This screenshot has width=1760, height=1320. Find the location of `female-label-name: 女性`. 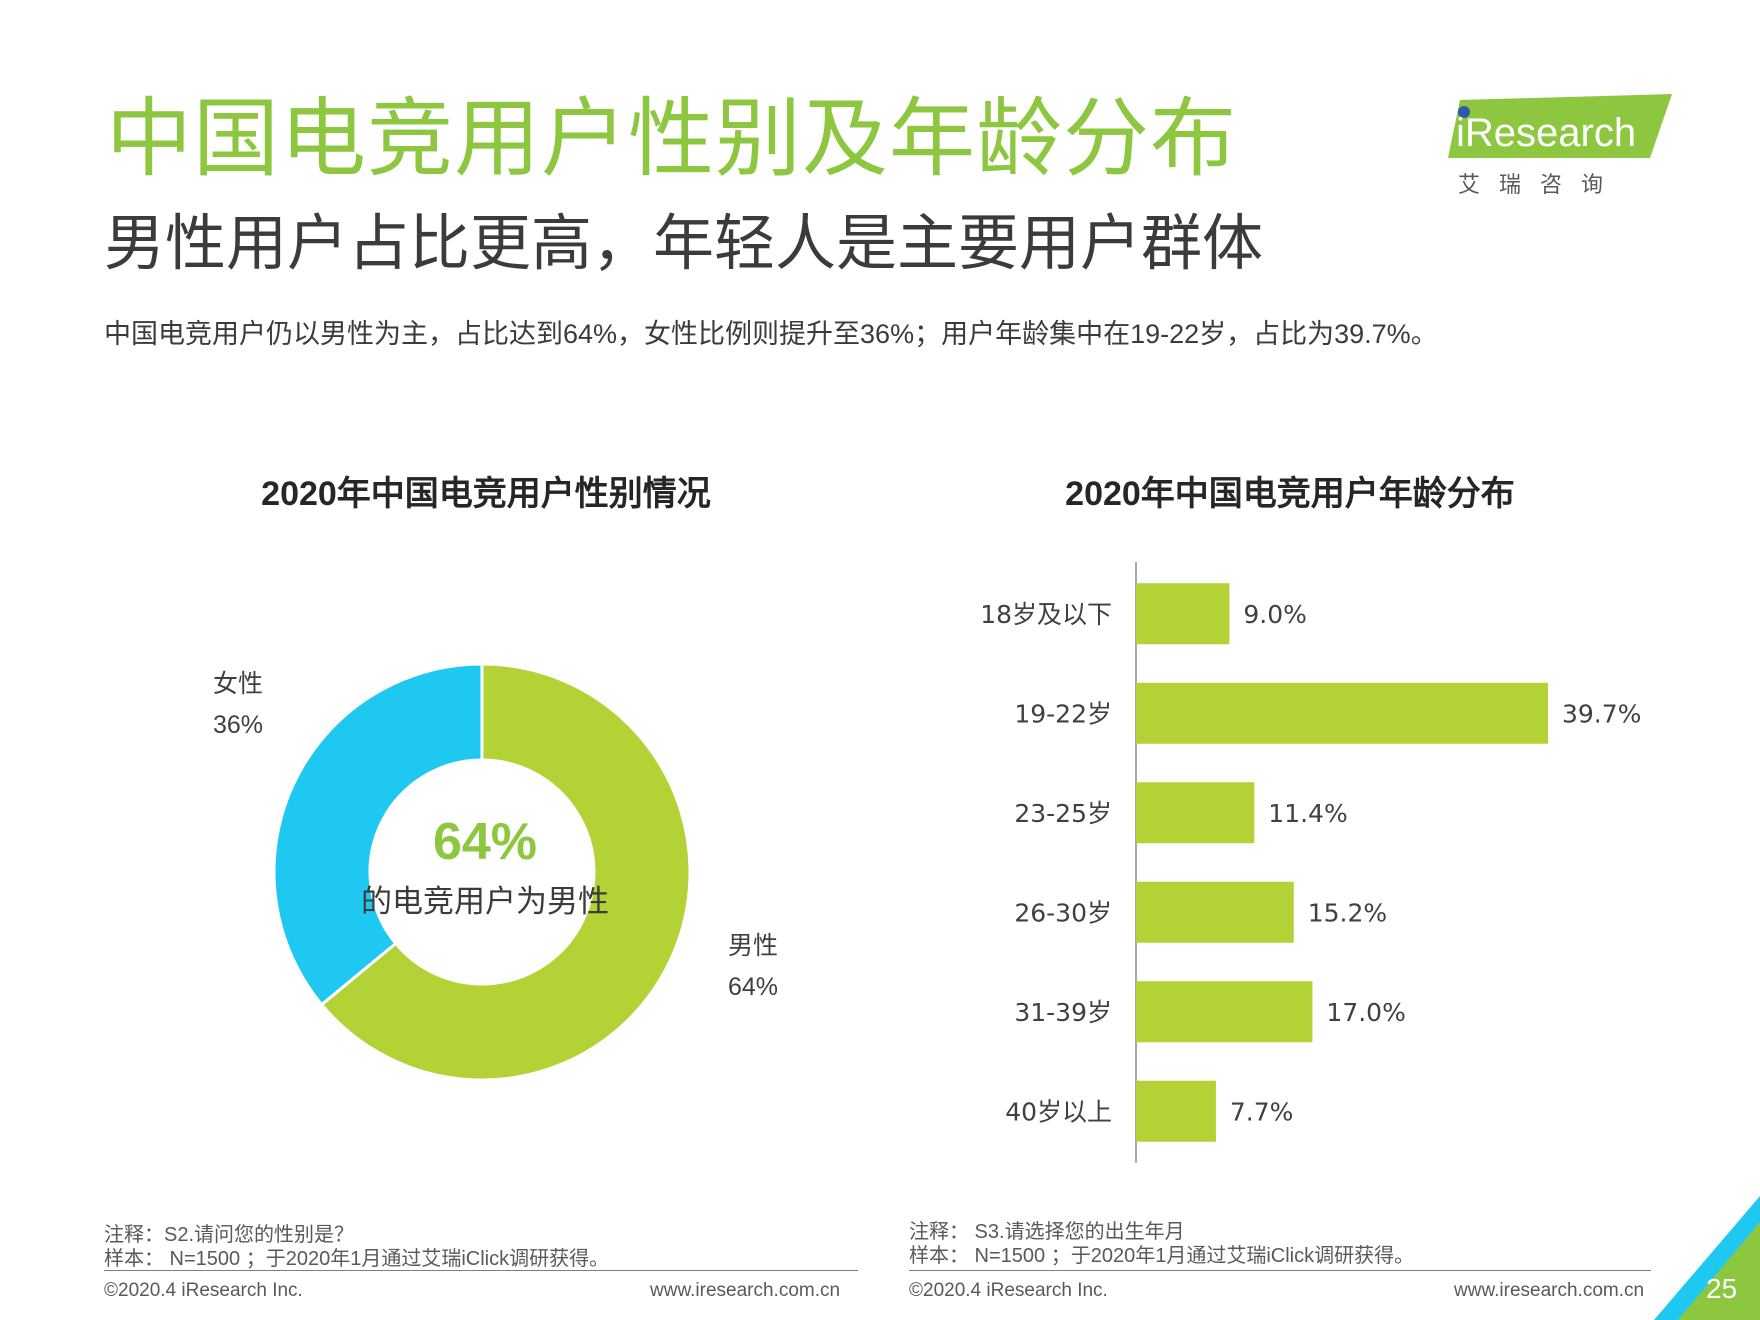

female-label-name: 女性 is located at coordinates (238, 684).